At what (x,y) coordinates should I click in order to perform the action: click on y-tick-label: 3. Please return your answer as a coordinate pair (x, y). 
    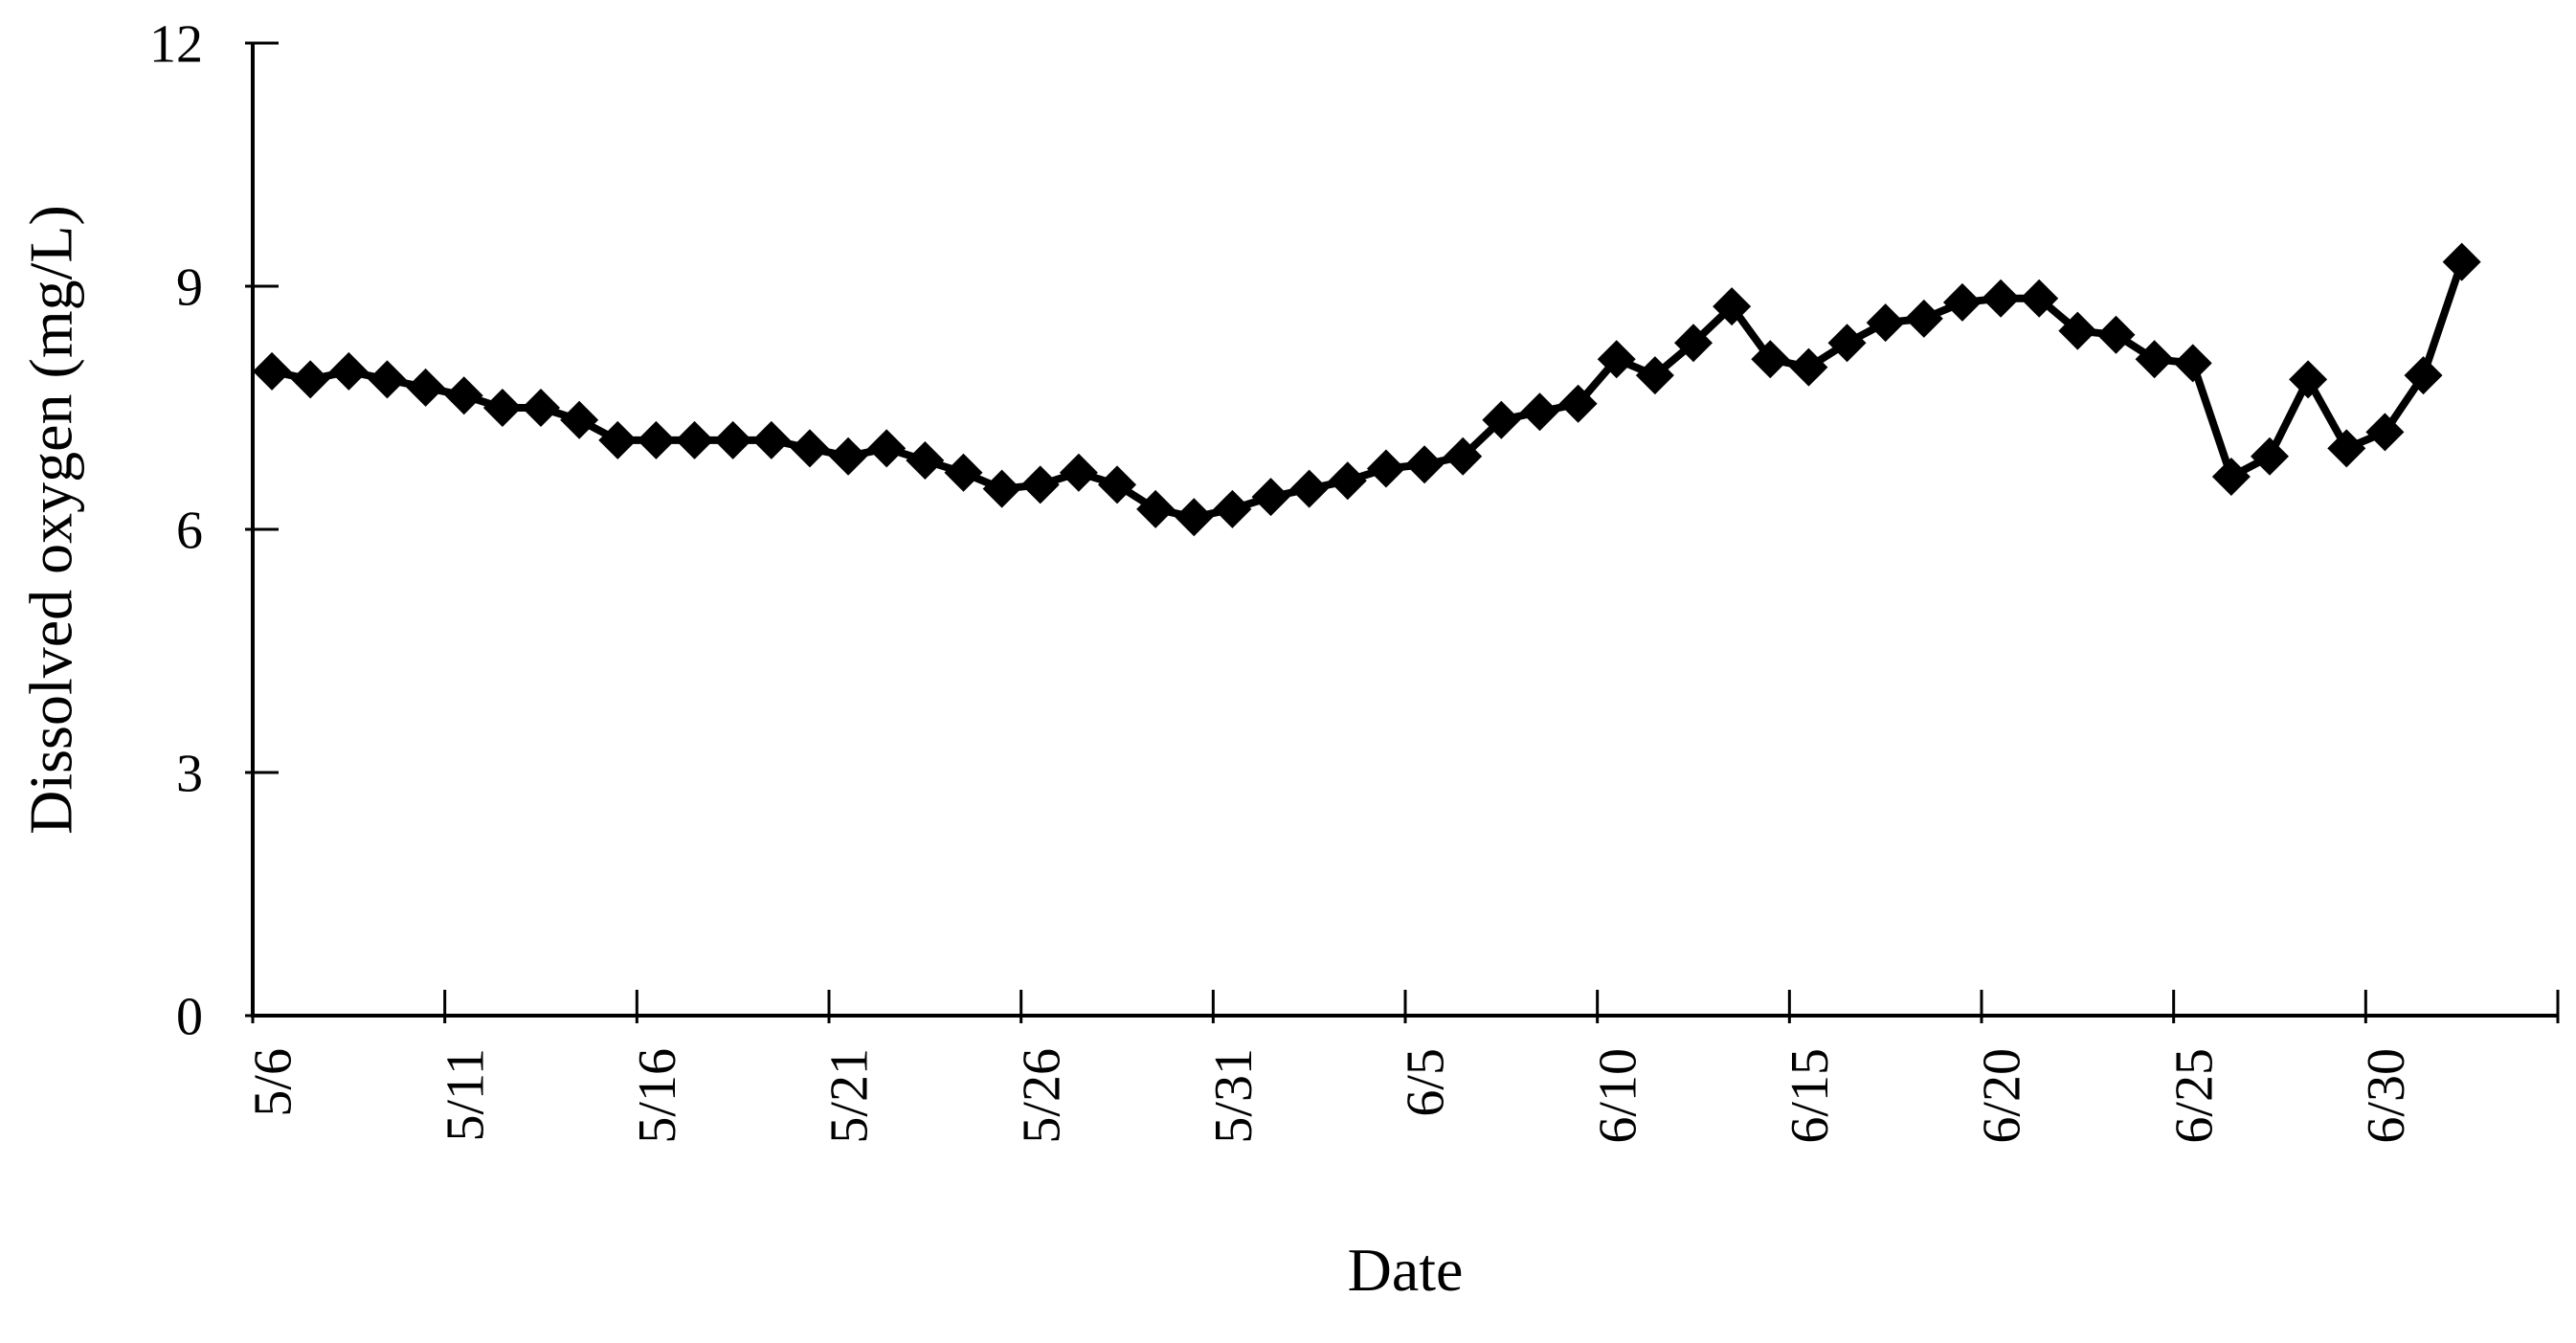
    Looking at the image, I should click on (190, 774).